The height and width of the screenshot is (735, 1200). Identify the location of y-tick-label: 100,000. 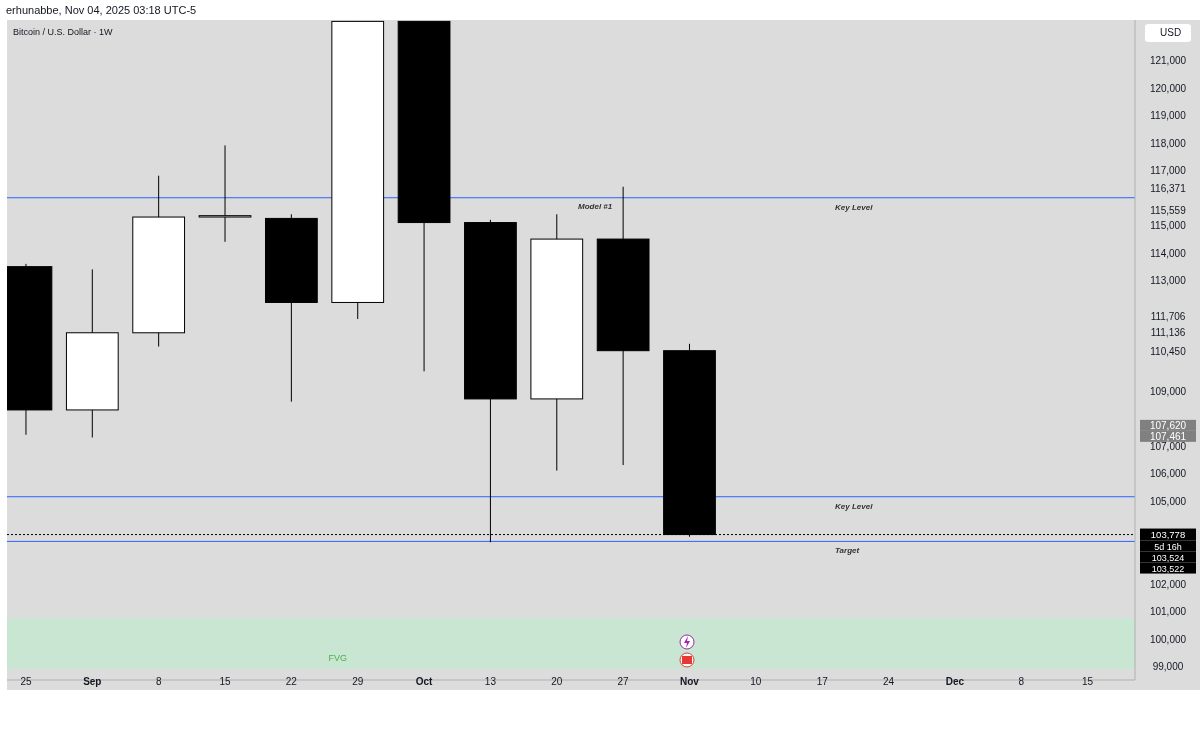
(1168, 639).